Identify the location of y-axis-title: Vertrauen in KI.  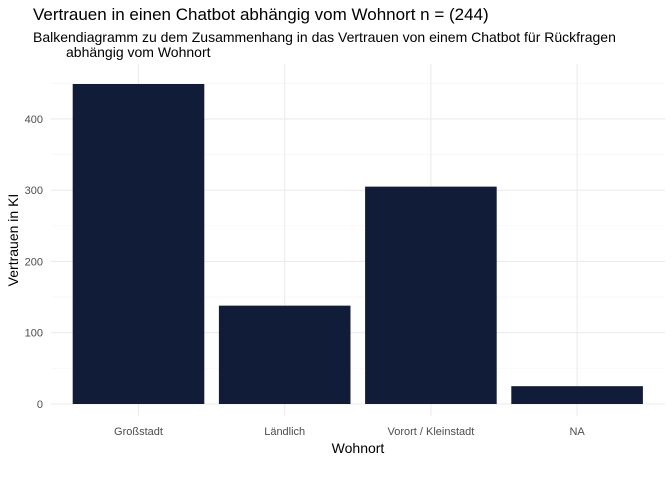
(13, 240).